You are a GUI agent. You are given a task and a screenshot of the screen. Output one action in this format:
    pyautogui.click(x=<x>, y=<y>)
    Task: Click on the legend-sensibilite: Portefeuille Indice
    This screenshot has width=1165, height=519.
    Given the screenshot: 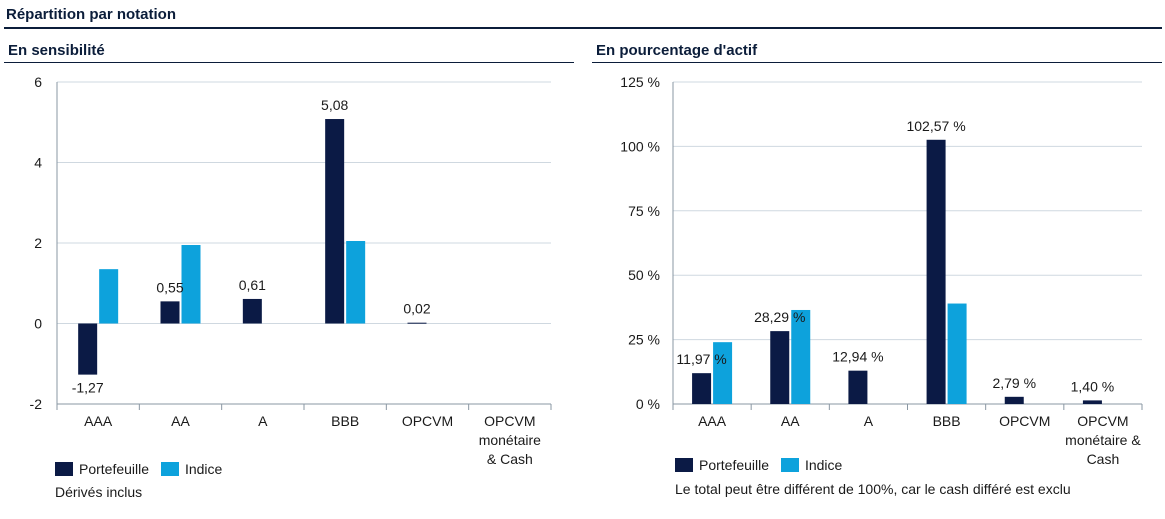 What is the action you would take?
    pyautogui.click(x=142, y=469)
    